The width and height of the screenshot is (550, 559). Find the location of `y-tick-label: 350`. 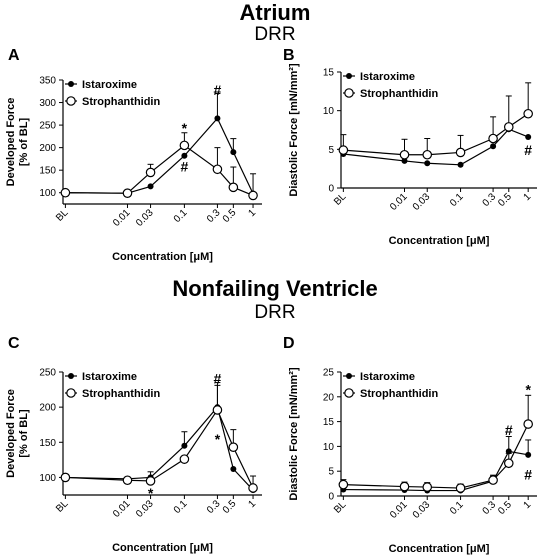

y-tick-label: 350 is located at coordinates (47, 81).